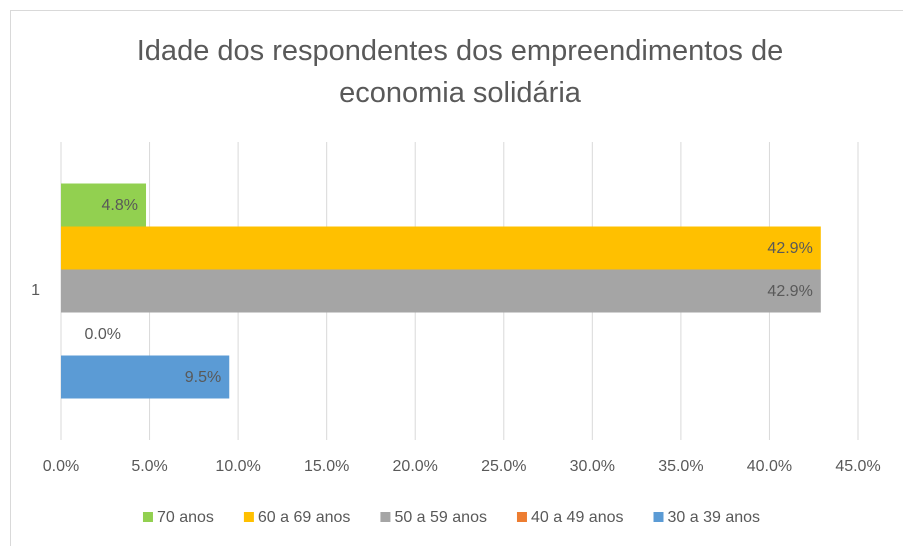 Image resolution: width=903 pixels, height=546 pixels. I want to click on x-tick-label: 45.0%, so click(857, 466).